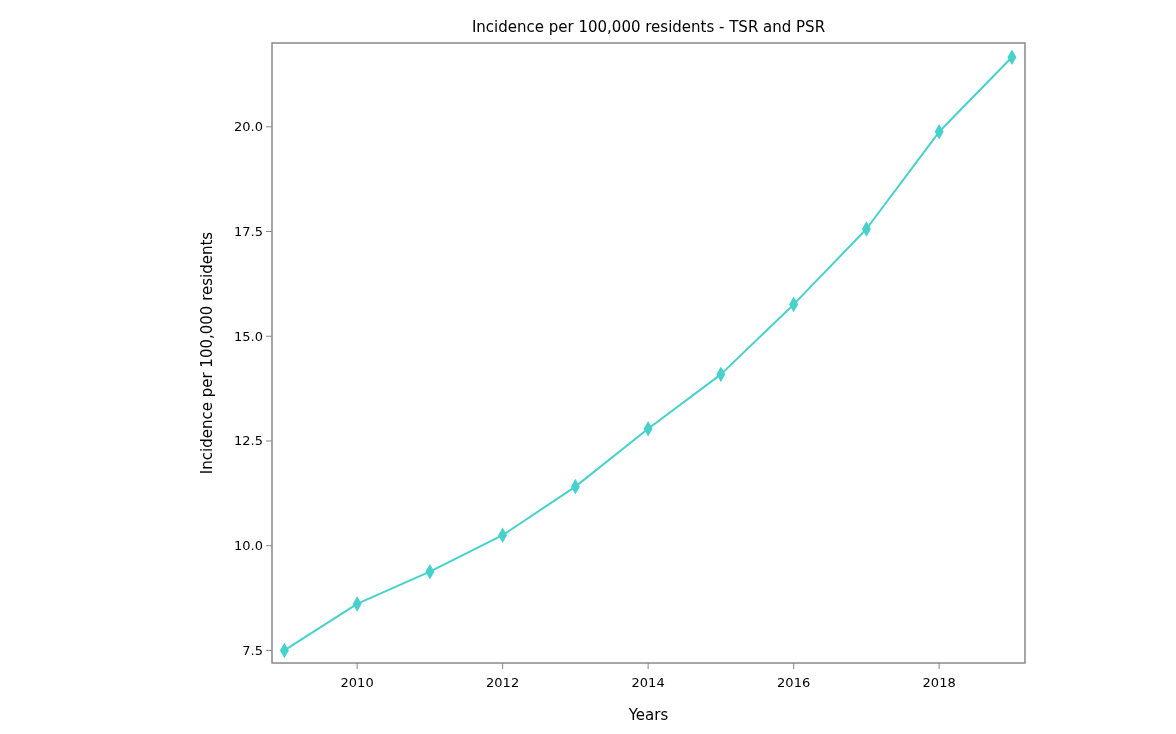 This screenshot has width=1176, height=734. I want to click on y-tick-label: 20.0, so click(248, 127).